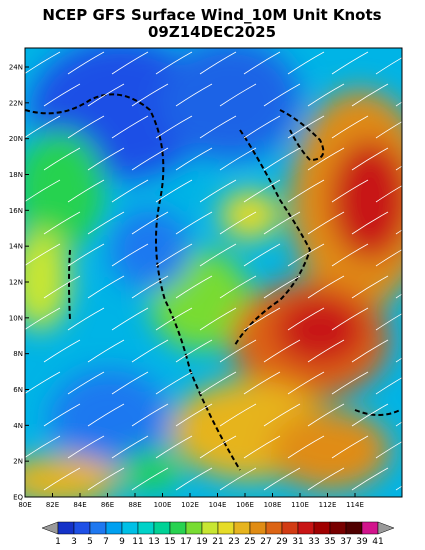 Image resolution: width=425 pixels, height=550 pixels. Describe the element at coordinates (24, 505) in the screenshot. I see `x-tick-label: 80E` at that location.